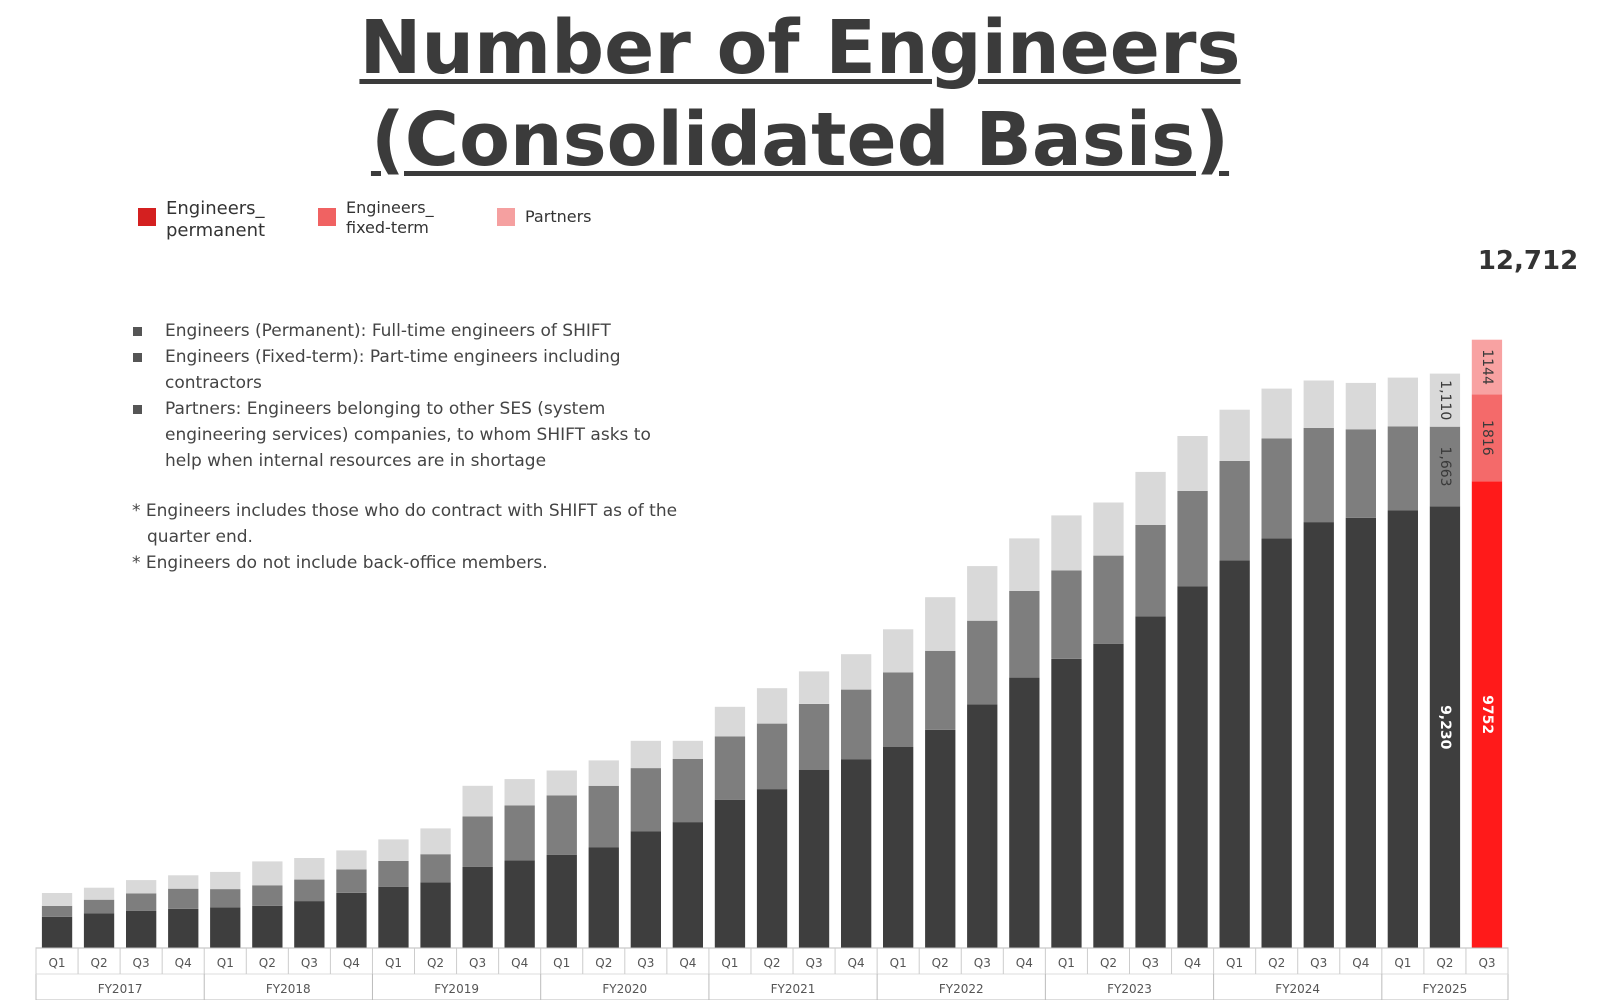 This screenshot has height=1000, width=1600. What do you see at coordinates (201, 220) in the screenshot?
I see `legend-item-permanent: Engineers_ permanent` at bounding box center [201, 220].